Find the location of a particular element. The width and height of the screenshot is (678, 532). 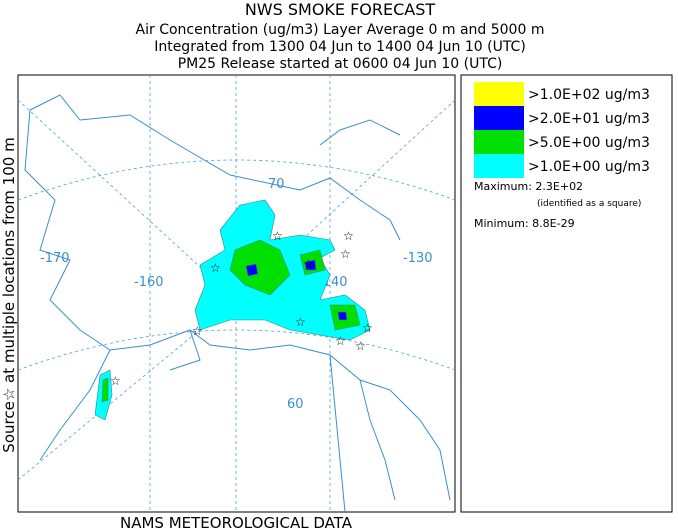

maximum-note: (identified as a square) is located at coordinates (589, 204).